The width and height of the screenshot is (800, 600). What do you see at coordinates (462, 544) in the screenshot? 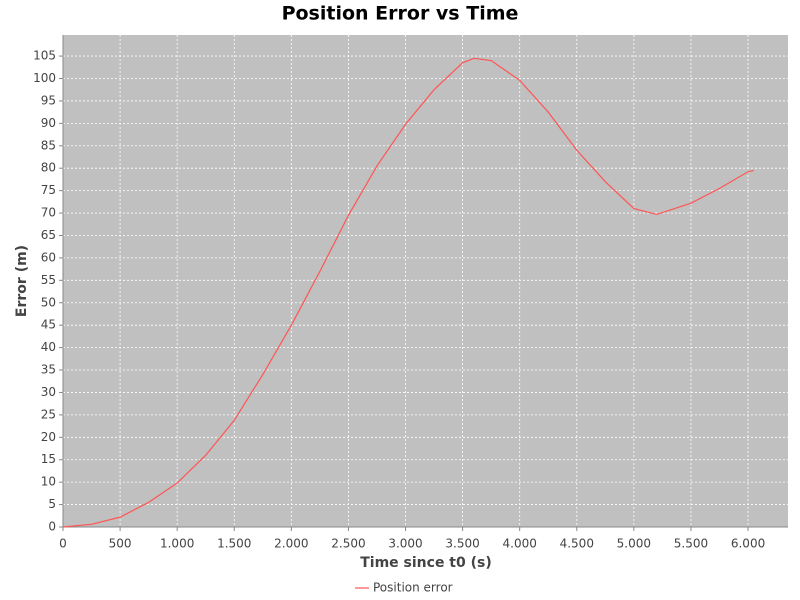
I see `x-tick-label: 3.500` at bounding box center [462, 544].